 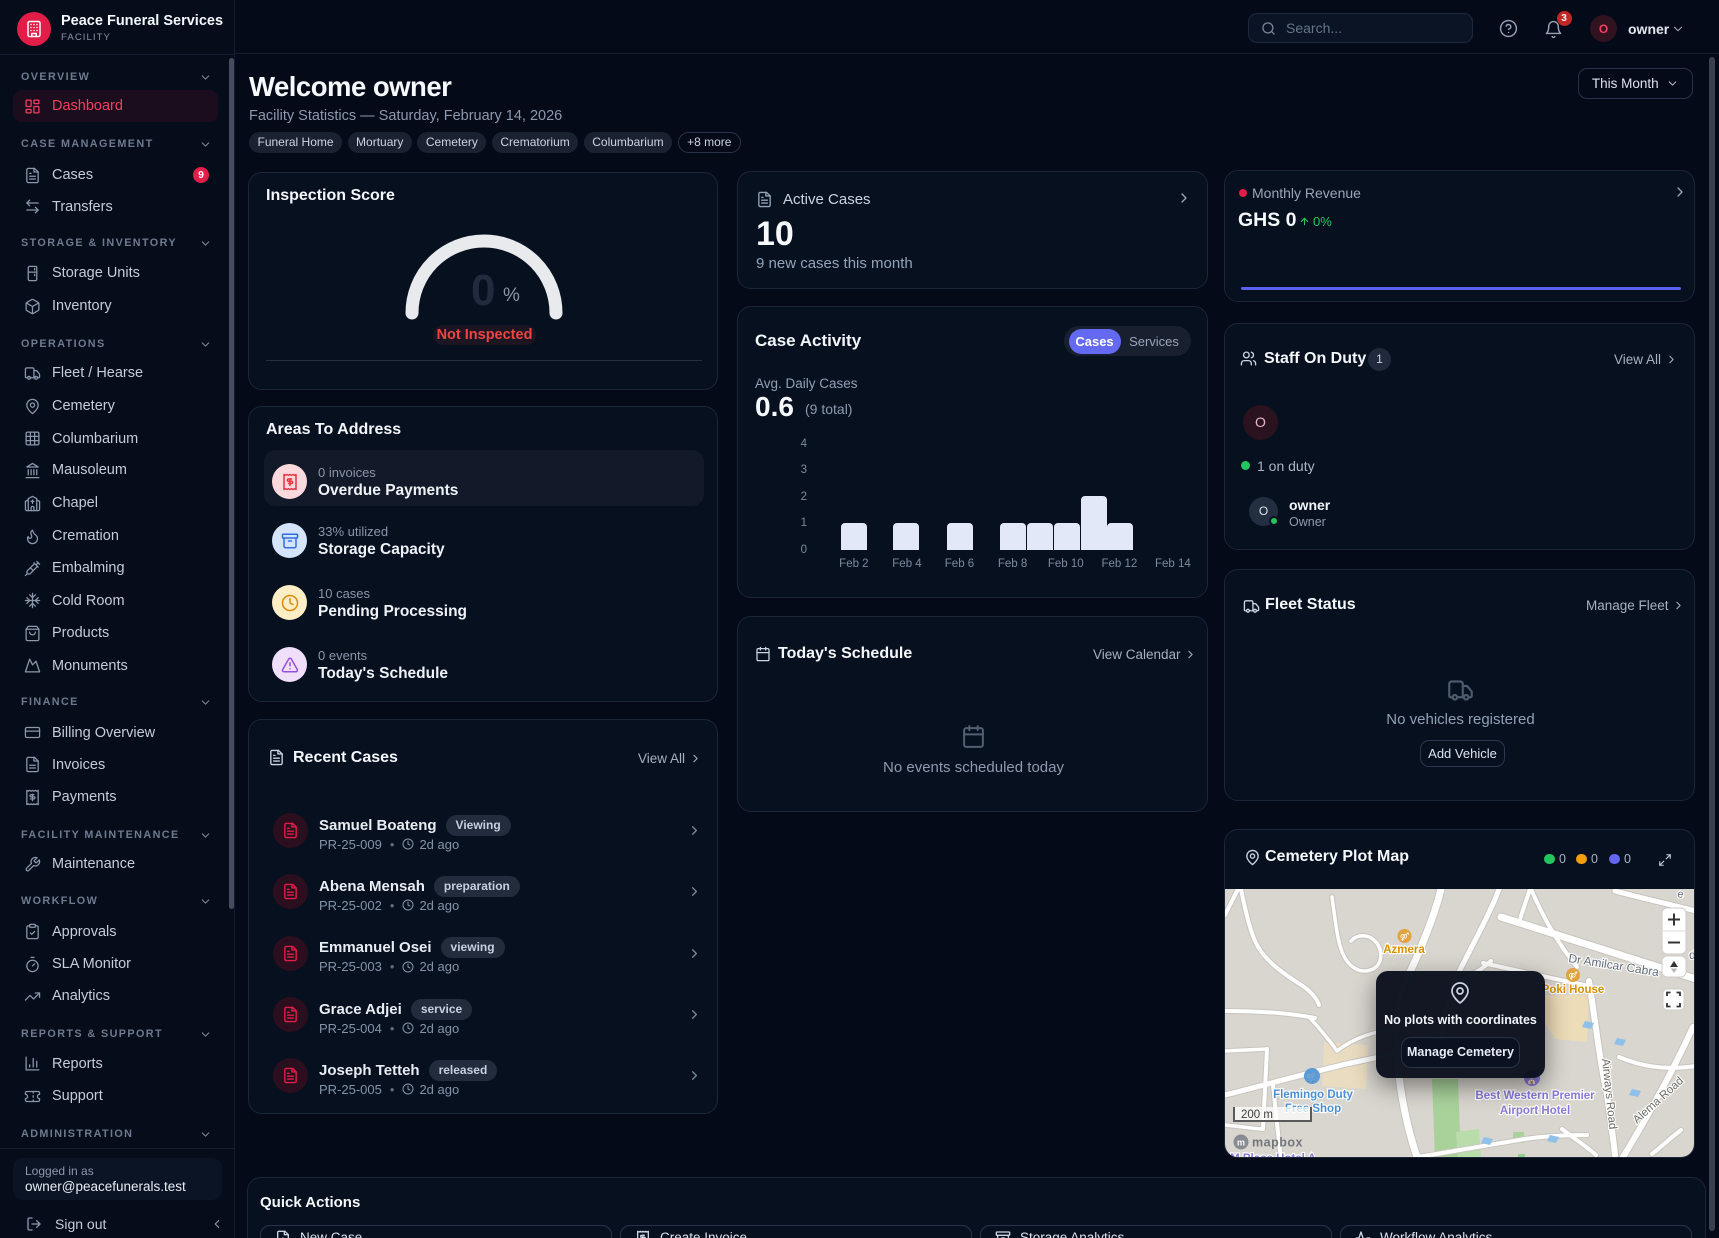 What do you see at coordinates (1257, 1115) in the screenshot?
I see `svg-text: 200 m` at bounding box center [1257, 1115].